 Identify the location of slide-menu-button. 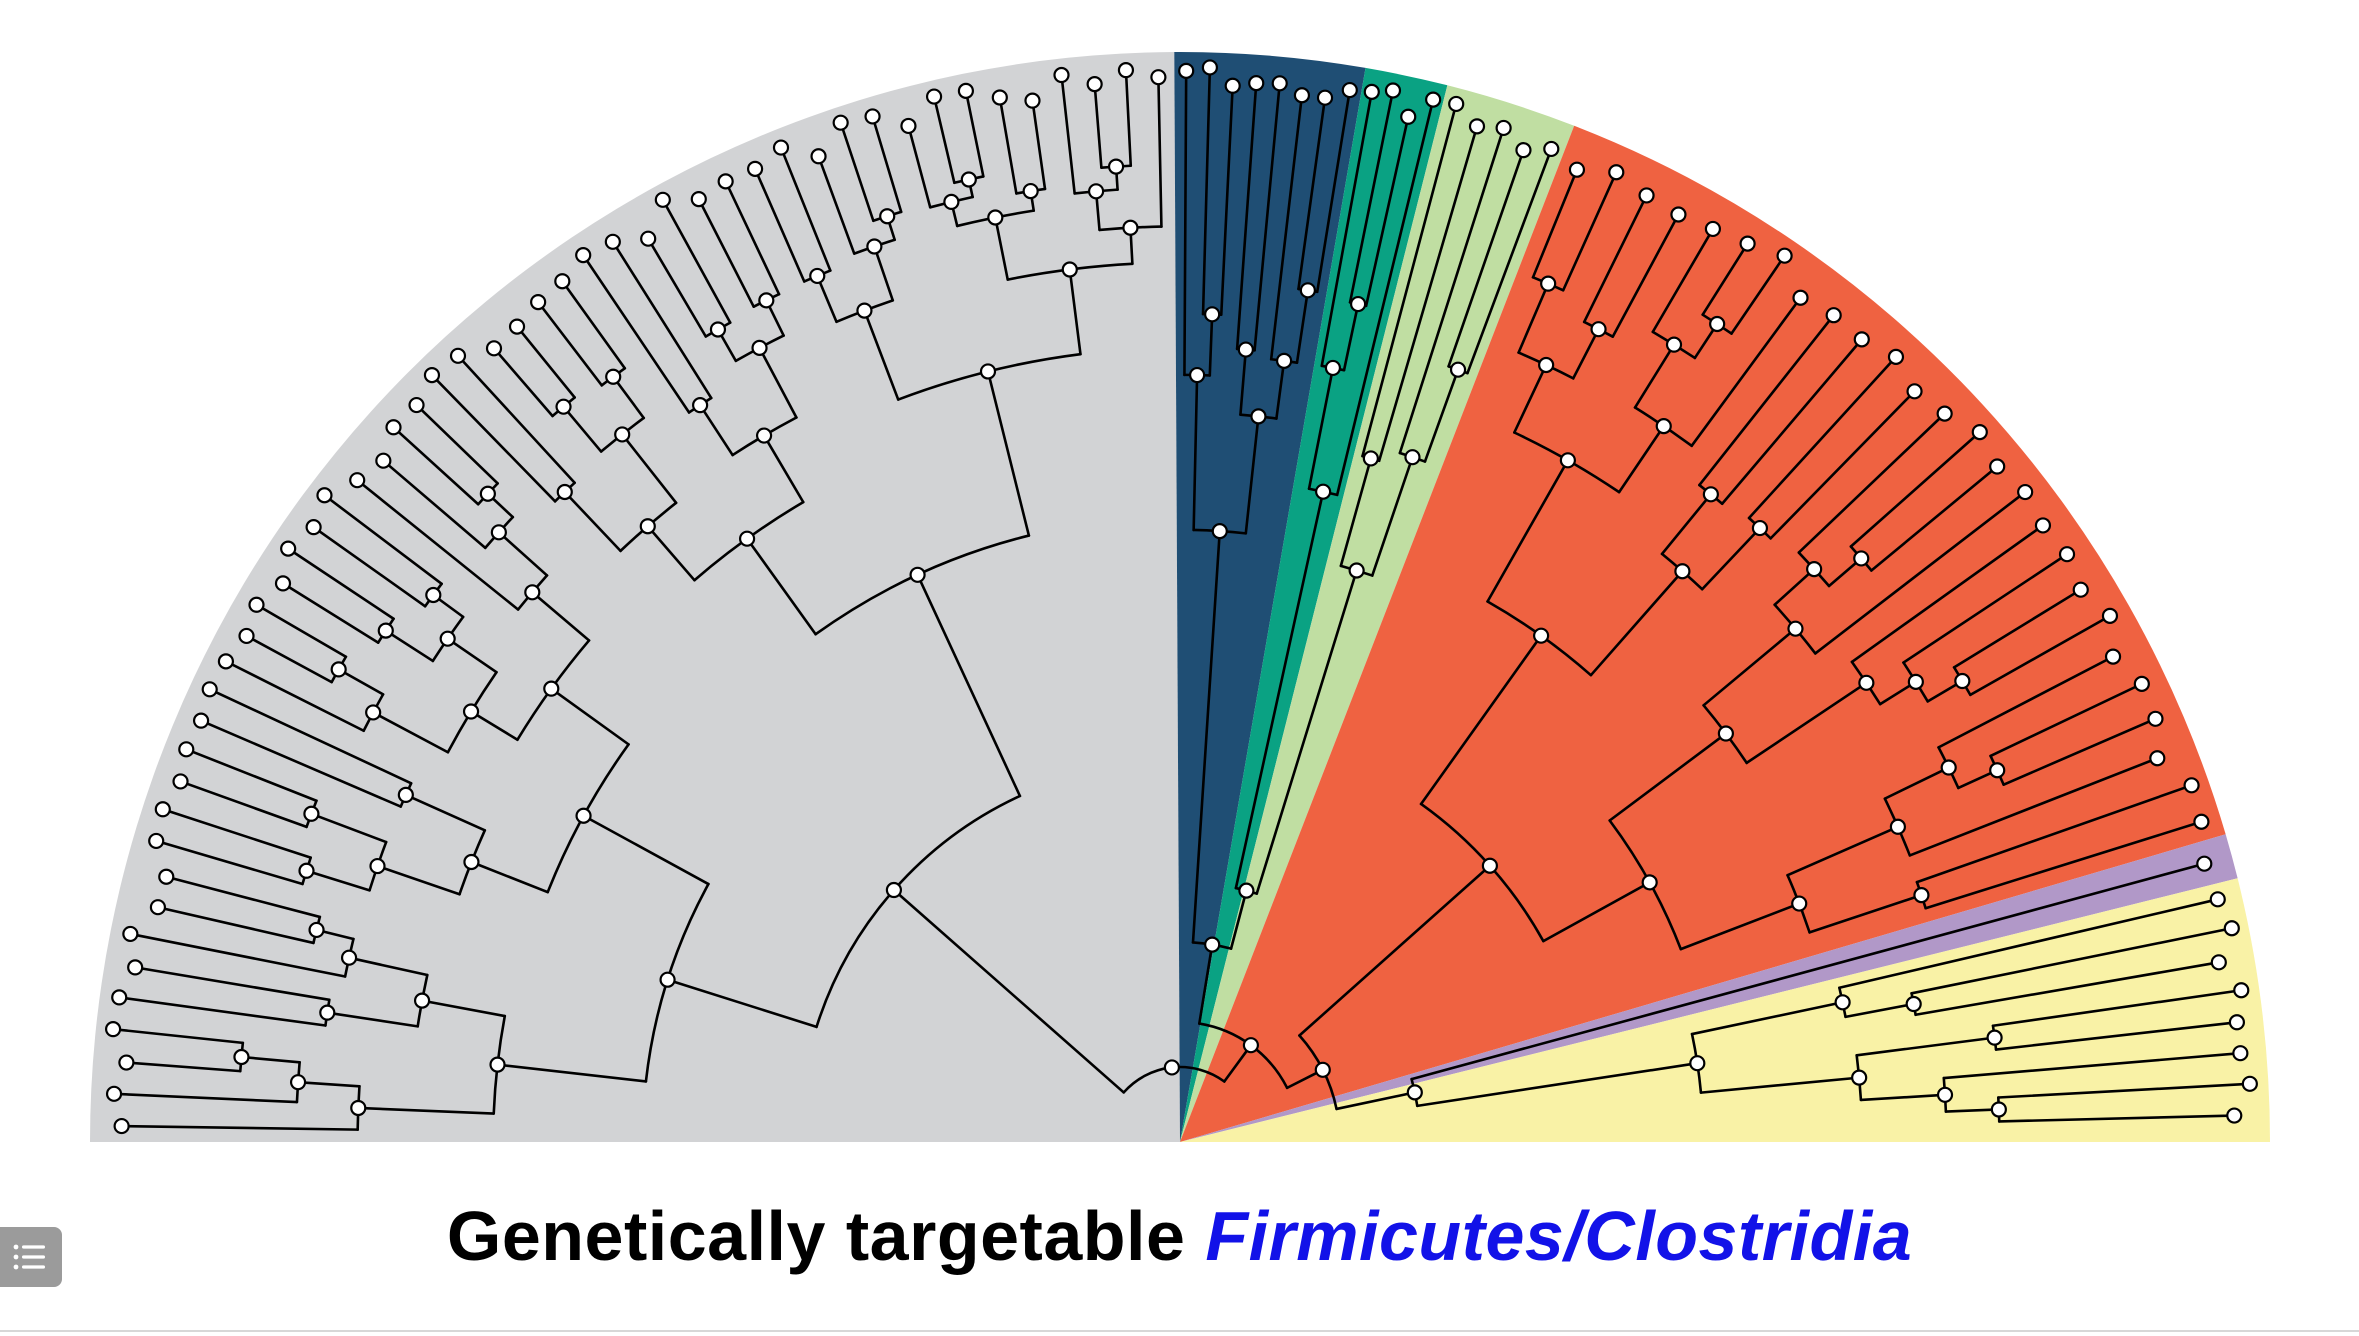
(31, 1257).